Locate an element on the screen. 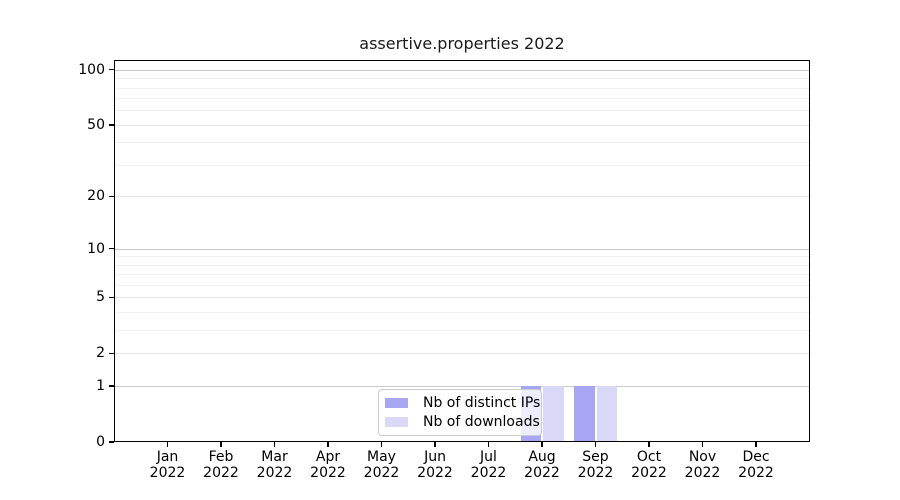  x-tick-label: Sep 2022 is located at coordinates (596, 465).